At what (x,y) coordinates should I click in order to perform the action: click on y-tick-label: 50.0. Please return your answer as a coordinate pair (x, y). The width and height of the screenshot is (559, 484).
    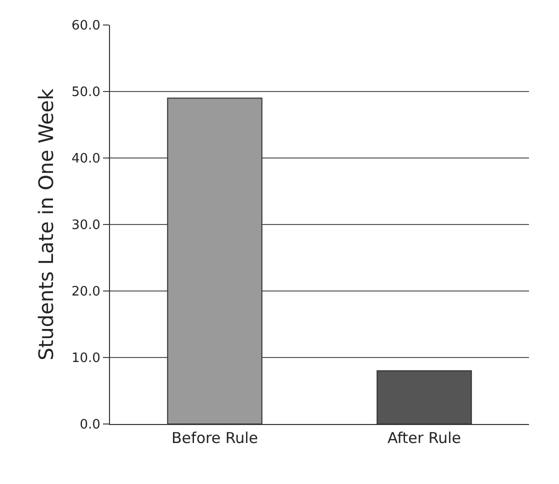
    Looking at the image, I should click on (85, 92).